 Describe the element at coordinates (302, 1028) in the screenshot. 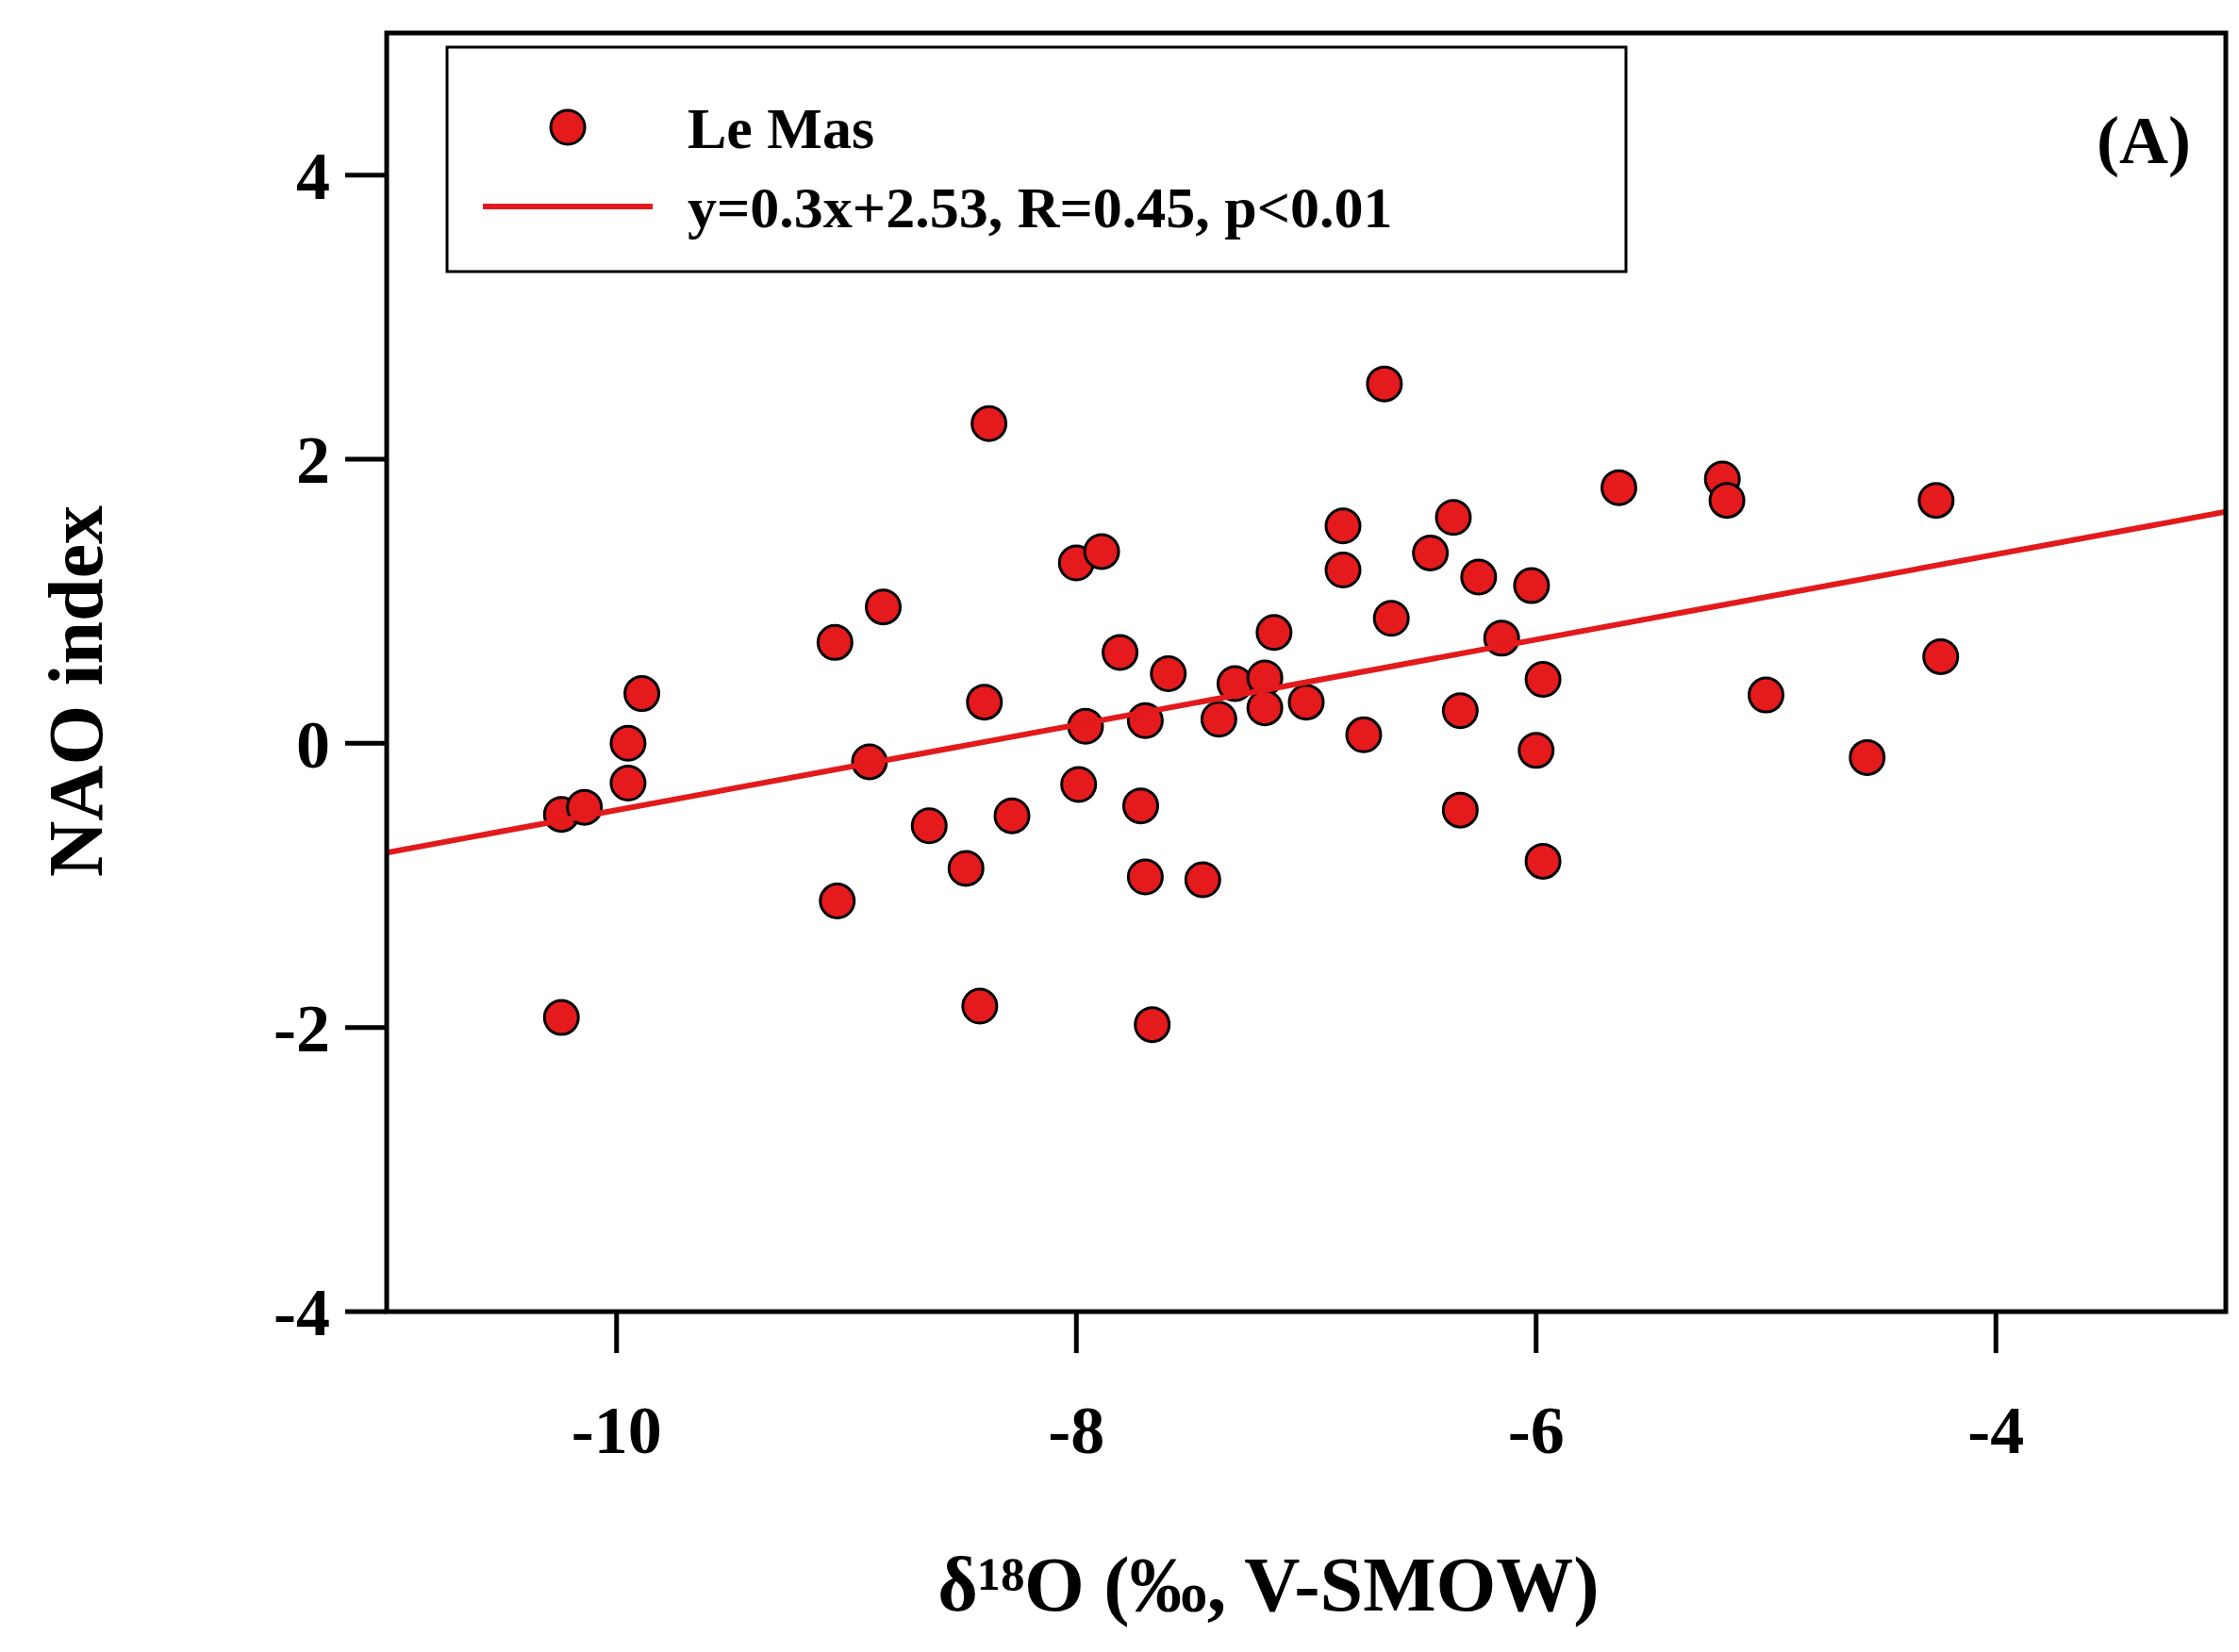

I see `y-tick-label: -2` at that location.